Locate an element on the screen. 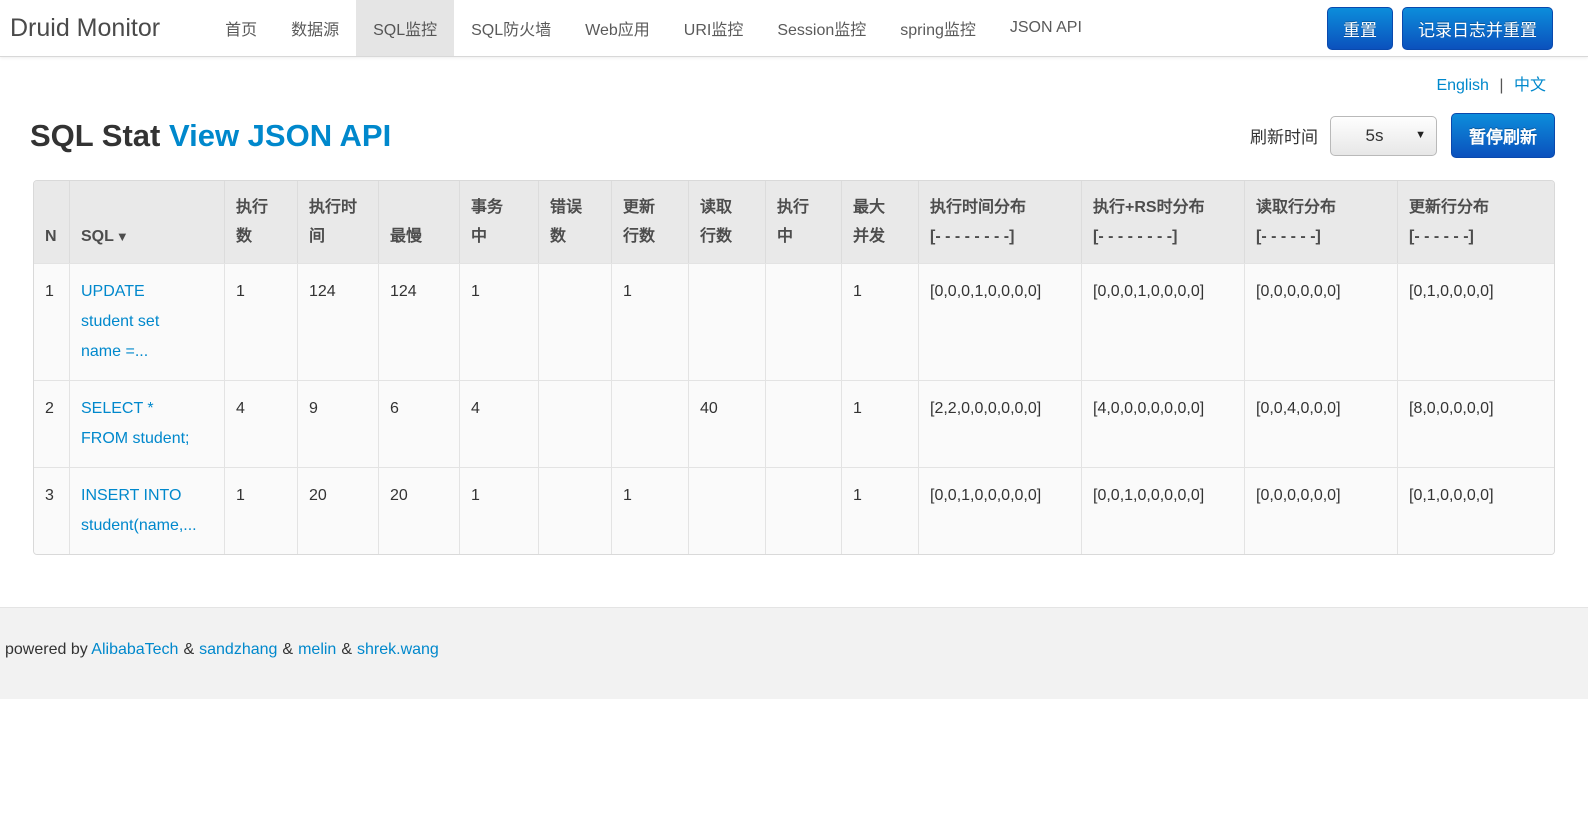 This screenshot has height=814, width=1588. column-header-running: 执行 中 is located at coordinates (803, 222).